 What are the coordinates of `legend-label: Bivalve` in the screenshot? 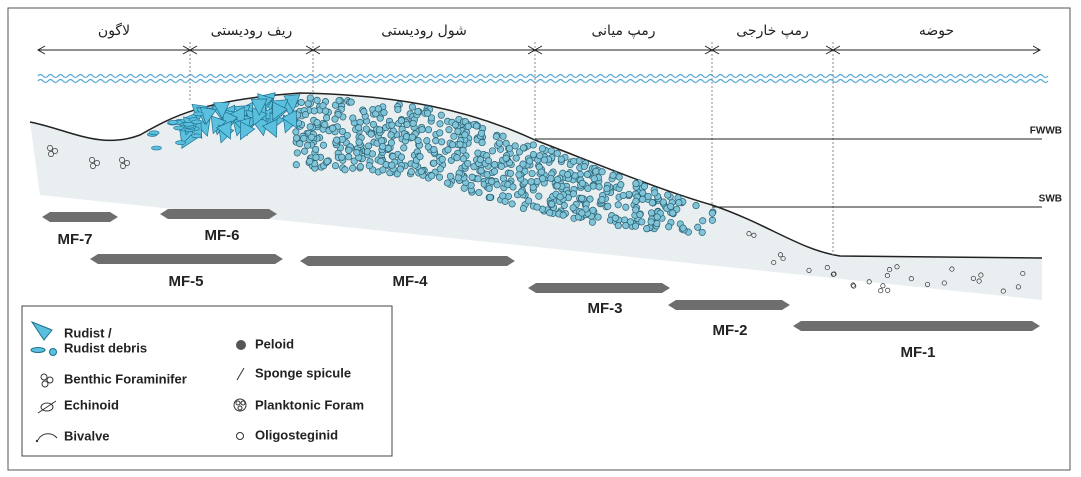 It's located at (87, 435).